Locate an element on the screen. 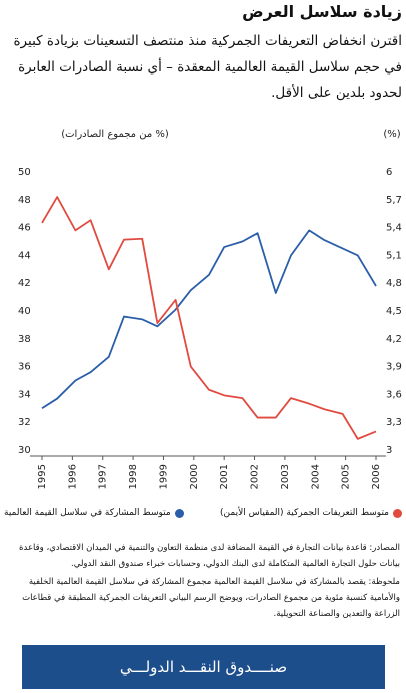 The width and height of the screenshot is (406, 693). x-tick-label: 2003 is located at coordinates (285, 476).